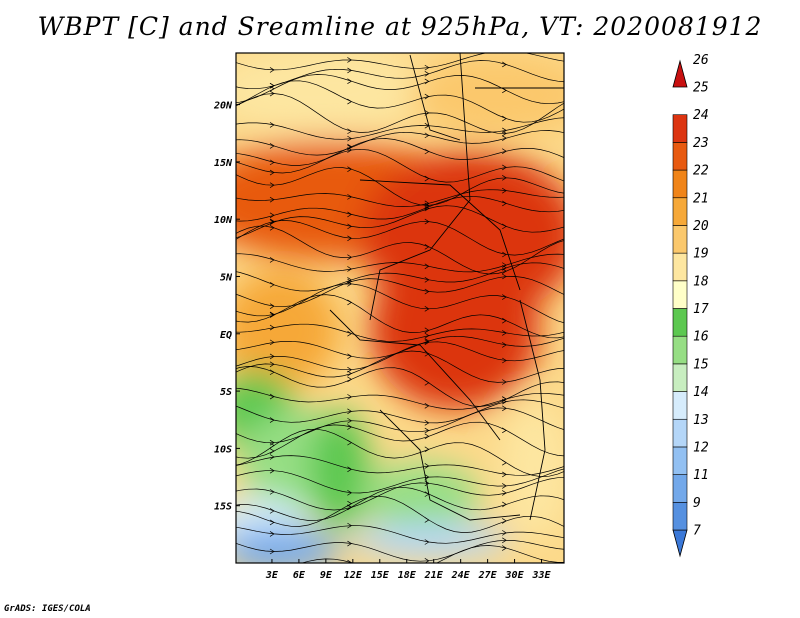 The height and width of the screenshot is (618, 800). What do you see at coordinates (223, 449) in the screenshot?
I see `lat-tick-label: 10S` at bounding box center [223, 449].